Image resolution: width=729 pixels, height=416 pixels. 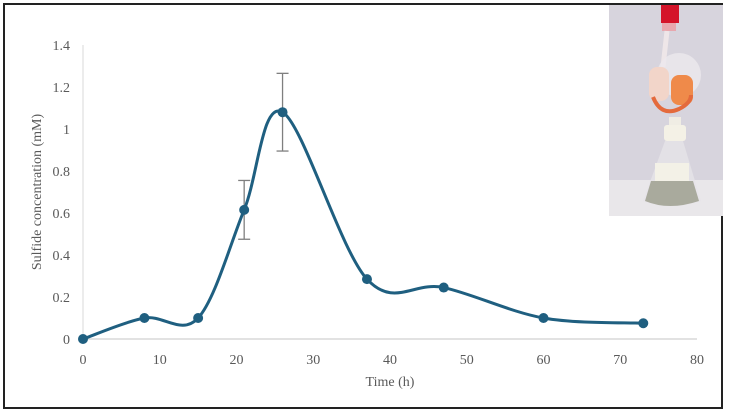 I want to click on y-tick-label: 0.4, so click(x=62, y=256).